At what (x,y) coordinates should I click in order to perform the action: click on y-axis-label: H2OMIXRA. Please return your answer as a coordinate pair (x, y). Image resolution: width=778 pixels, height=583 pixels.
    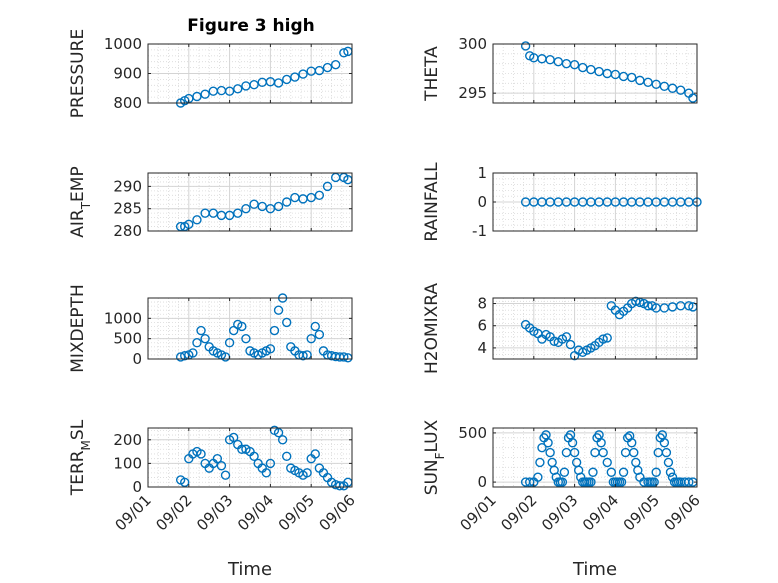
    Looking at the image, I should click on (432, 328).